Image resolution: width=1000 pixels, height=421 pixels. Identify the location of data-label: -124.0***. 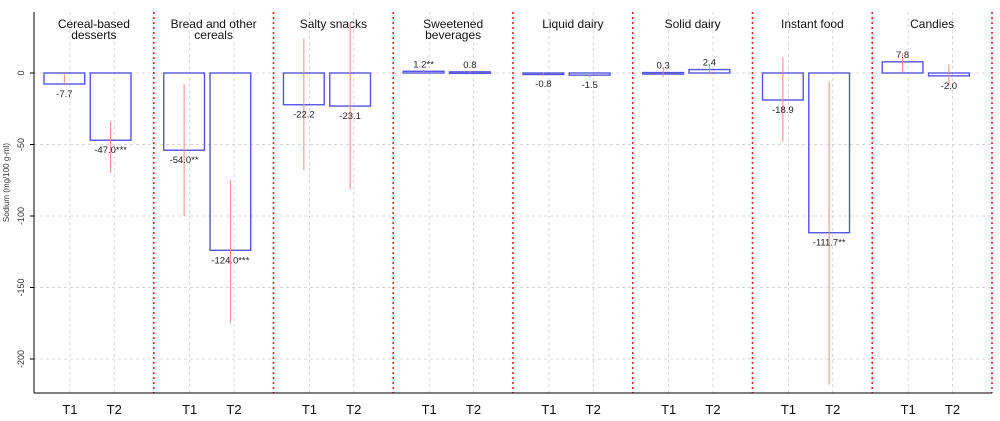
(230, 260).